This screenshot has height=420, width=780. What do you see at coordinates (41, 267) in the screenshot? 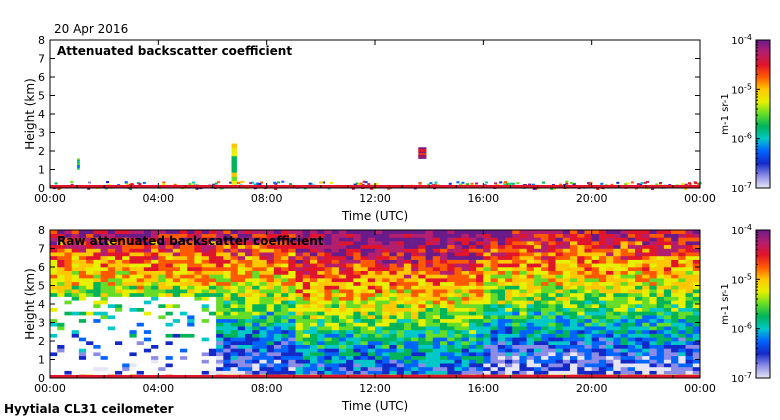
I see `y-tick-label: 6` at bounding box center [41, 267].